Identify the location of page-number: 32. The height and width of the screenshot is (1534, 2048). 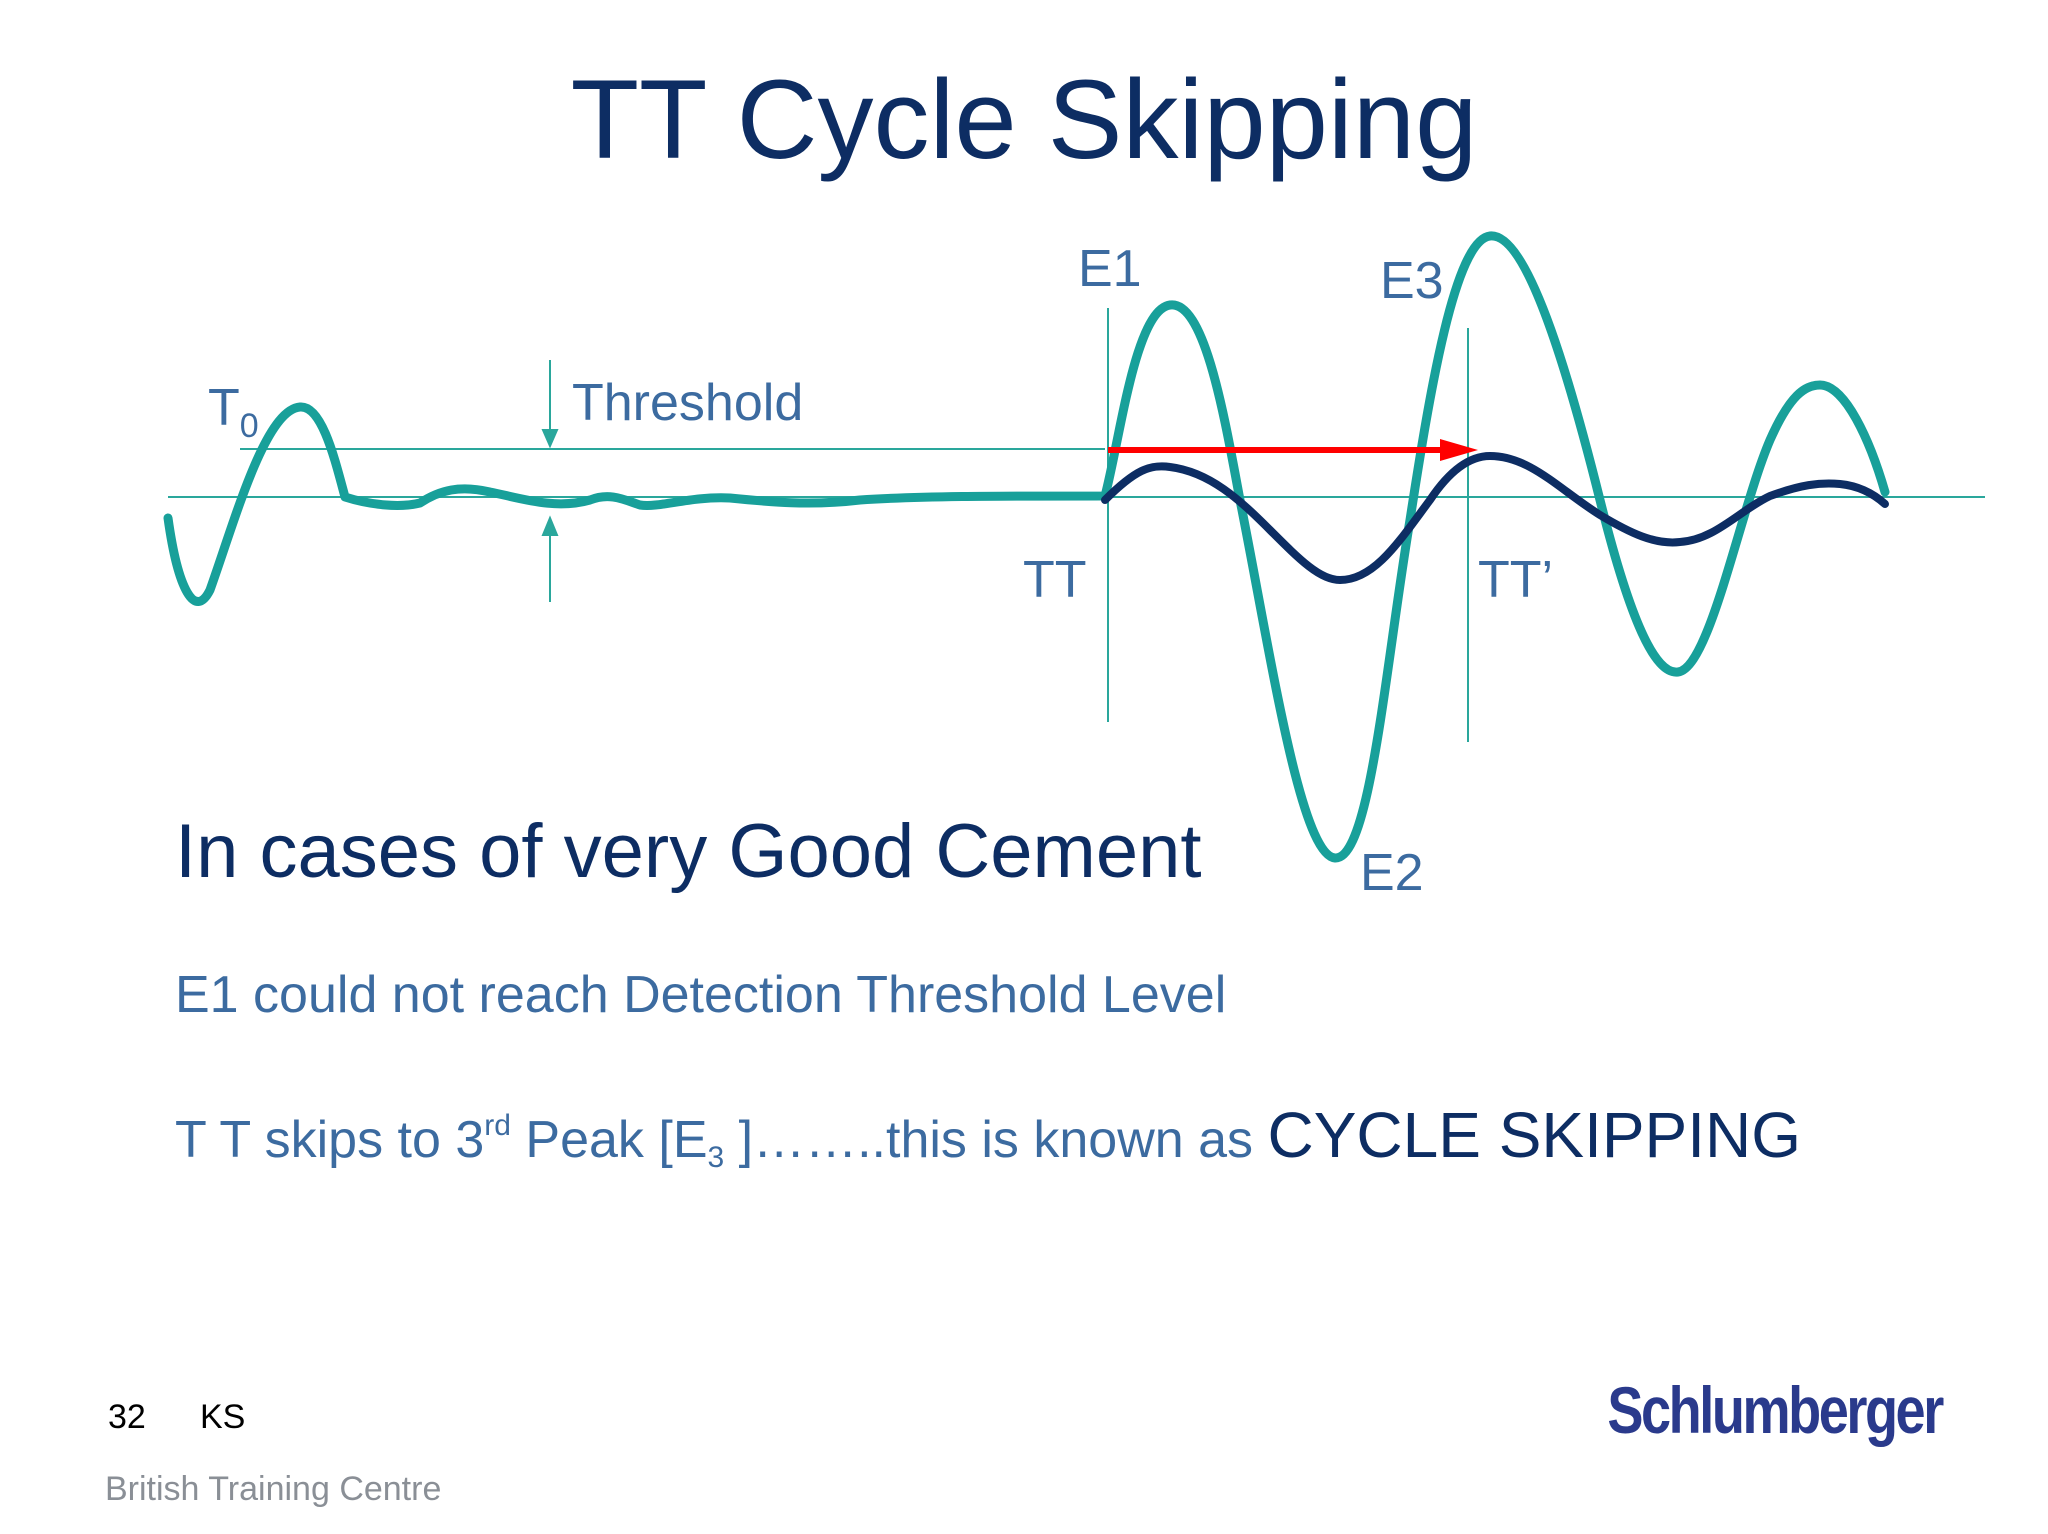
(127, 1417).